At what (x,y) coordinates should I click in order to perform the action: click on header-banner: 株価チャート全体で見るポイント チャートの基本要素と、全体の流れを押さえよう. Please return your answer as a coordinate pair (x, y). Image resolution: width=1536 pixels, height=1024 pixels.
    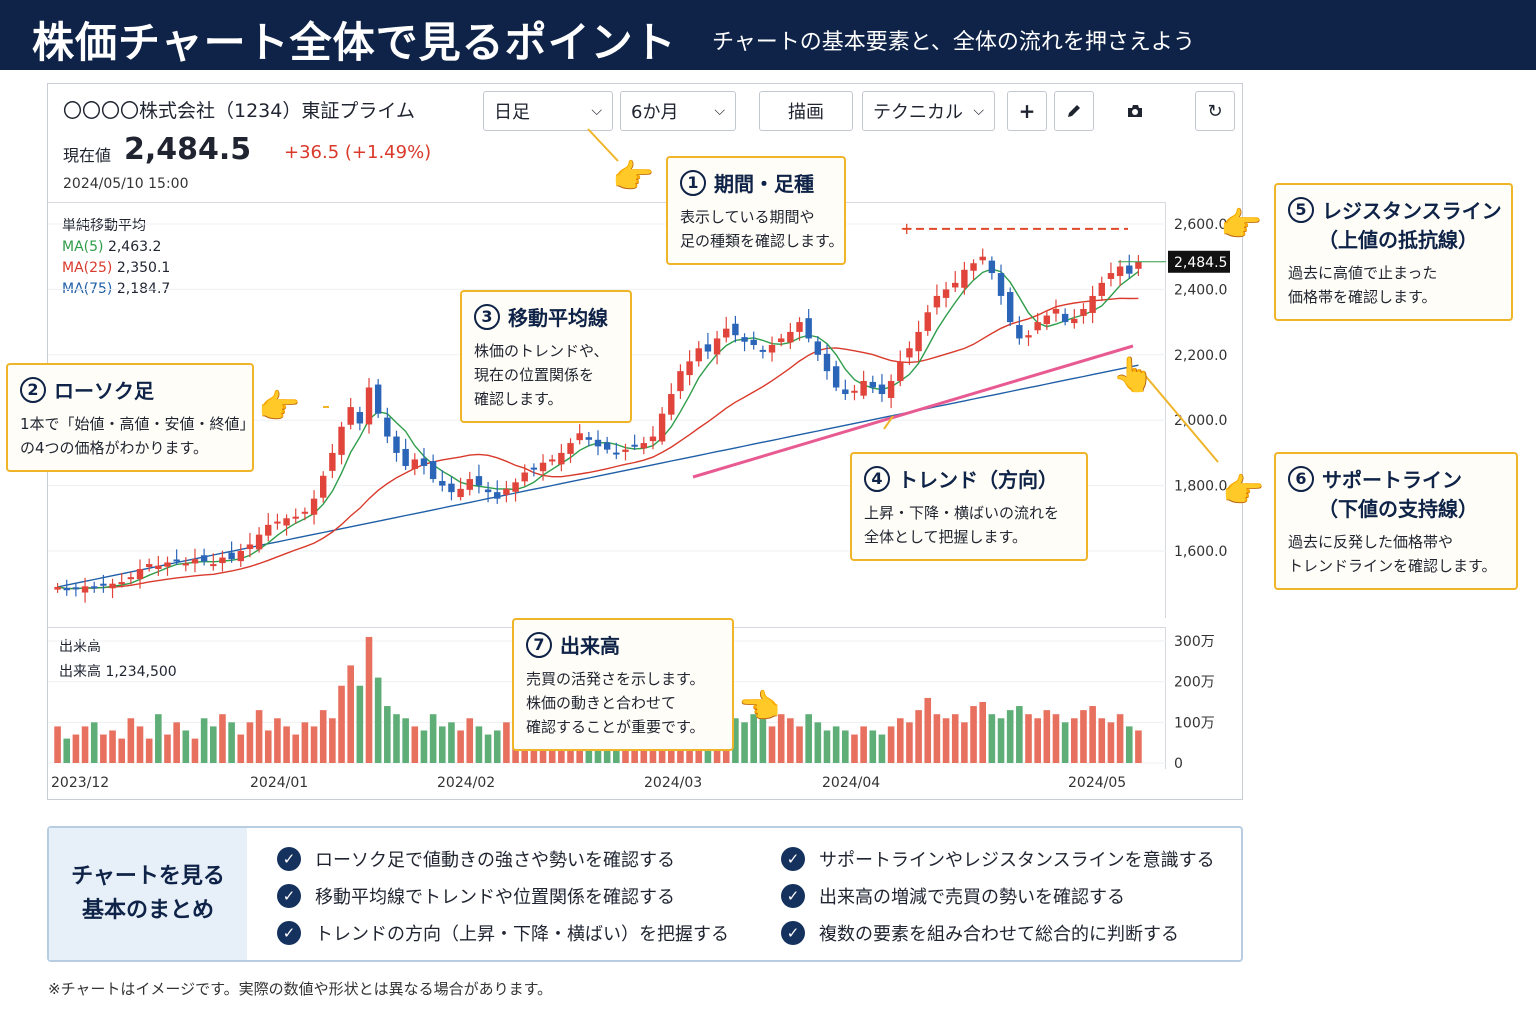
    Looking at the image, I should click on (768, 35).